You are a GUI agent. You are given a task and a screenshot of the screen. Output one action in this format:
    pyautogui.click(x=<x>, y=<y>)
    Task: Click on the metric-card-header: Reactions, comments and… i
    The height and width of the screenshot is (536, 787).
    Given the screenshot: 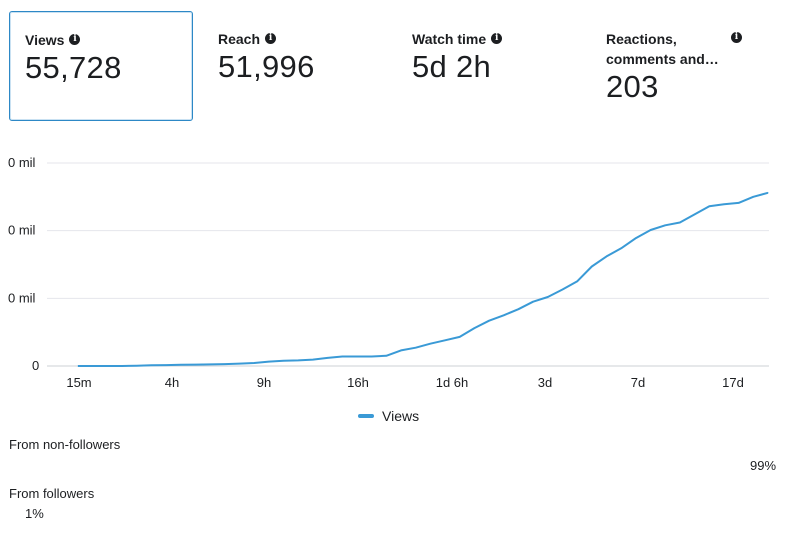 What is the action you would take?
    pyautogui.click(x=695, y=49)
    